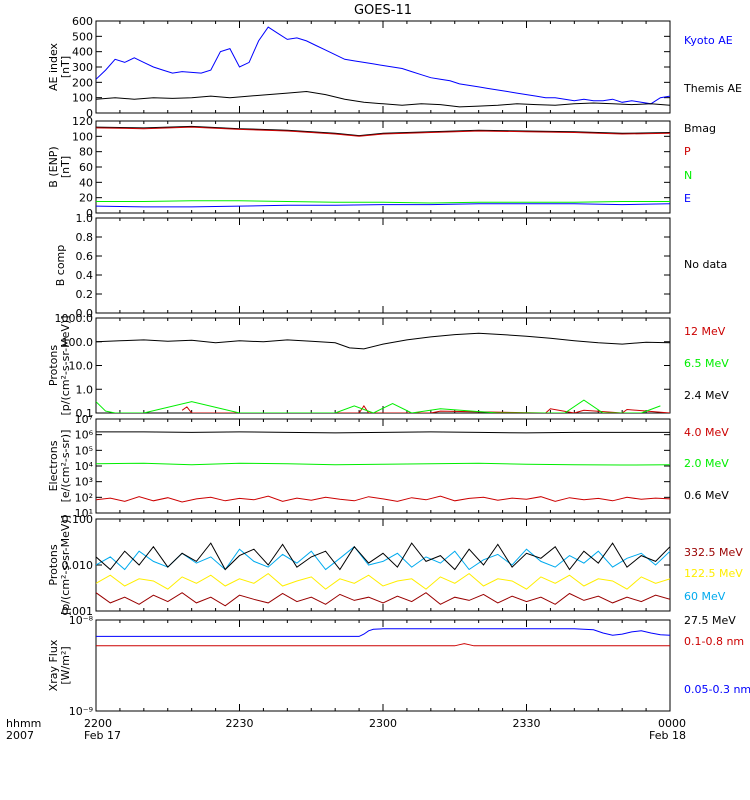  I want to click on time-tick-label: 2230, so click(240, 723).